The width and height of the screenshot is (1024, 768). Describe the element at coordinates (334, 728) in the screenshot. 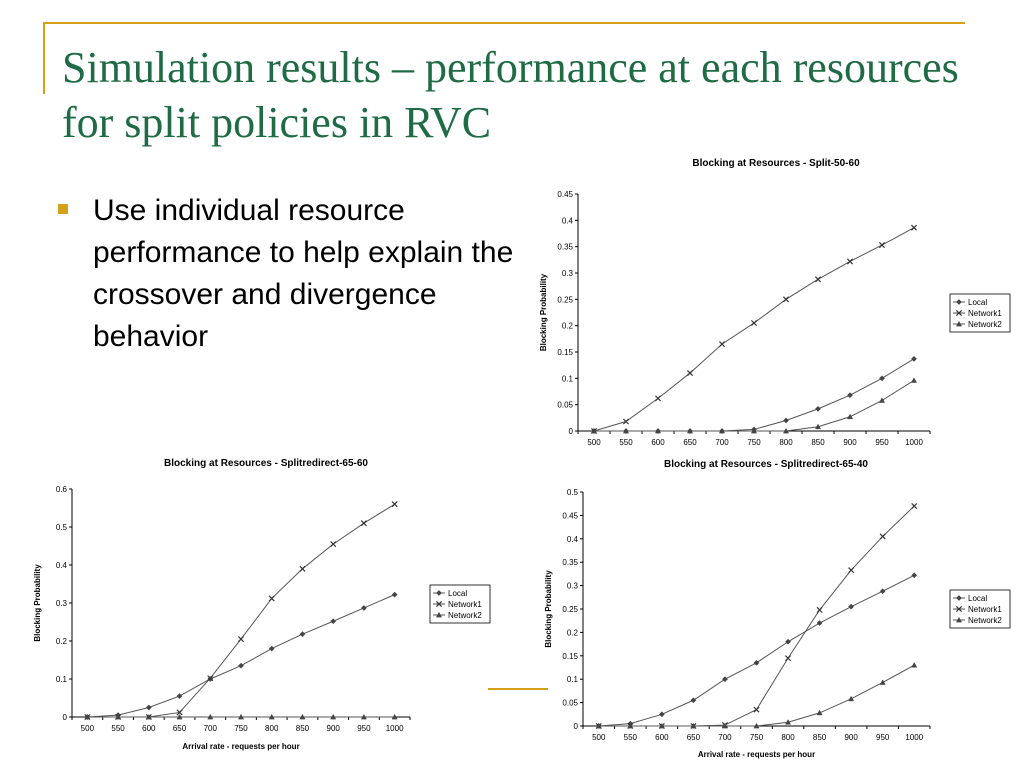

I see `x-tick-label: 900` at that location.